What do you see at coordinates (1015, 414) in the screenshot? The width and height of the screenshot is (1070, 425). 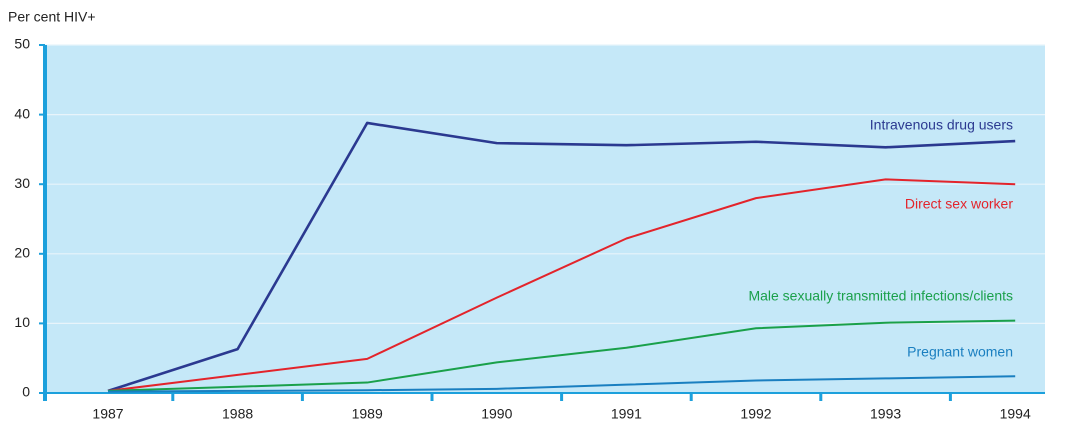 I see `x-tick-label: 1994` at bounding box center [1015, 414].